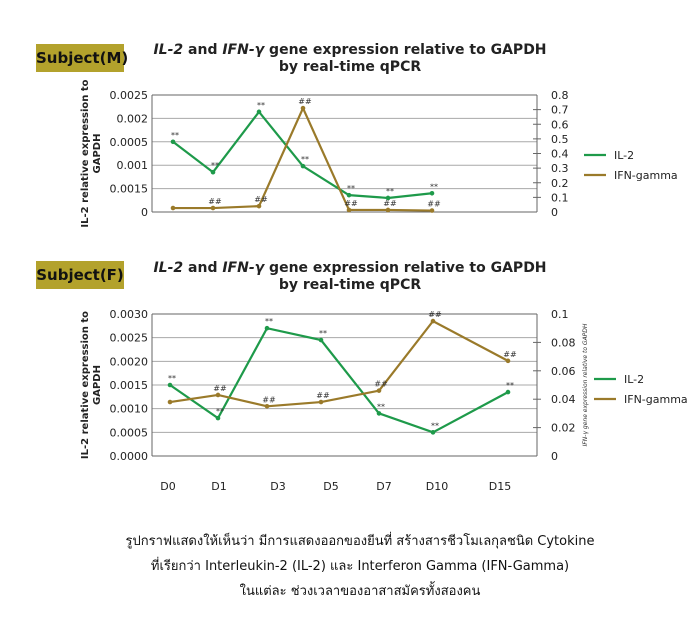 This screenshot has height=629, width=700. What do you see at coordinates (144, 212) in the screenshot?
I see `left-tick-label: 0` at bounding box center [144, 212].